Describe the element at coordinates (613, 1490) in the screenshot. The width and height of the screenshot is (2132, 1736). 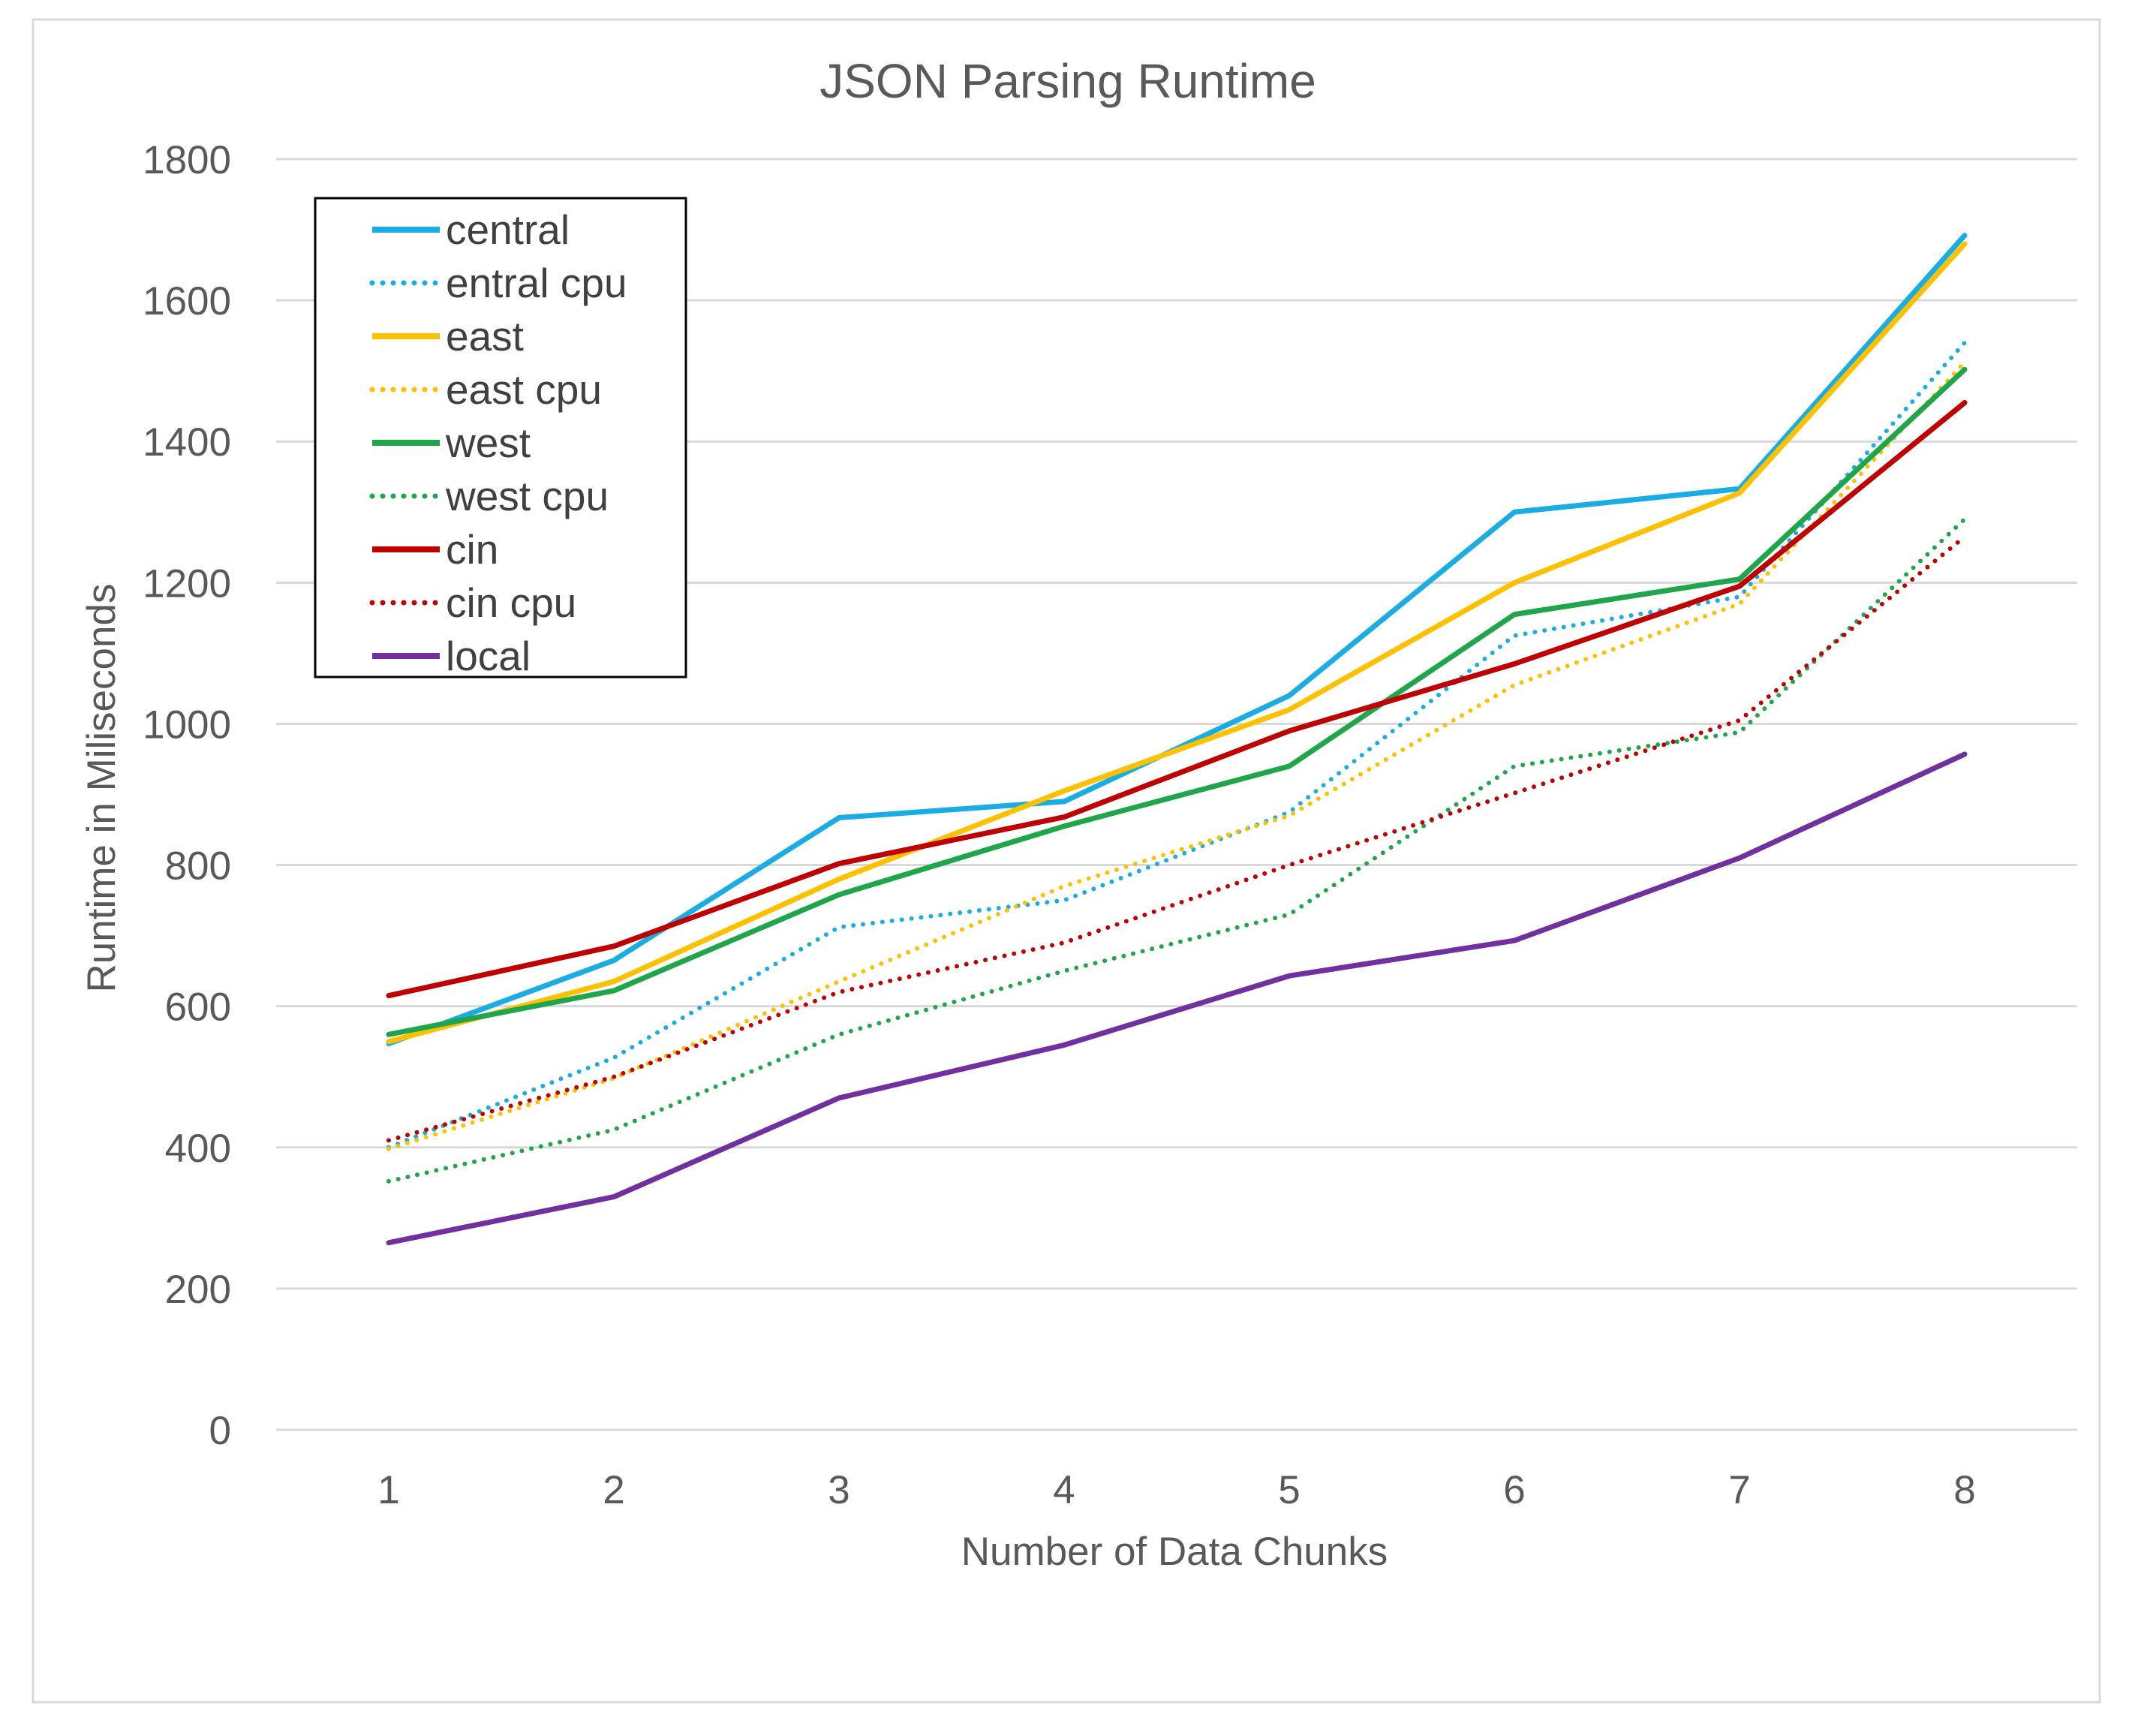
I see `x-tick-label: 2` at that location.